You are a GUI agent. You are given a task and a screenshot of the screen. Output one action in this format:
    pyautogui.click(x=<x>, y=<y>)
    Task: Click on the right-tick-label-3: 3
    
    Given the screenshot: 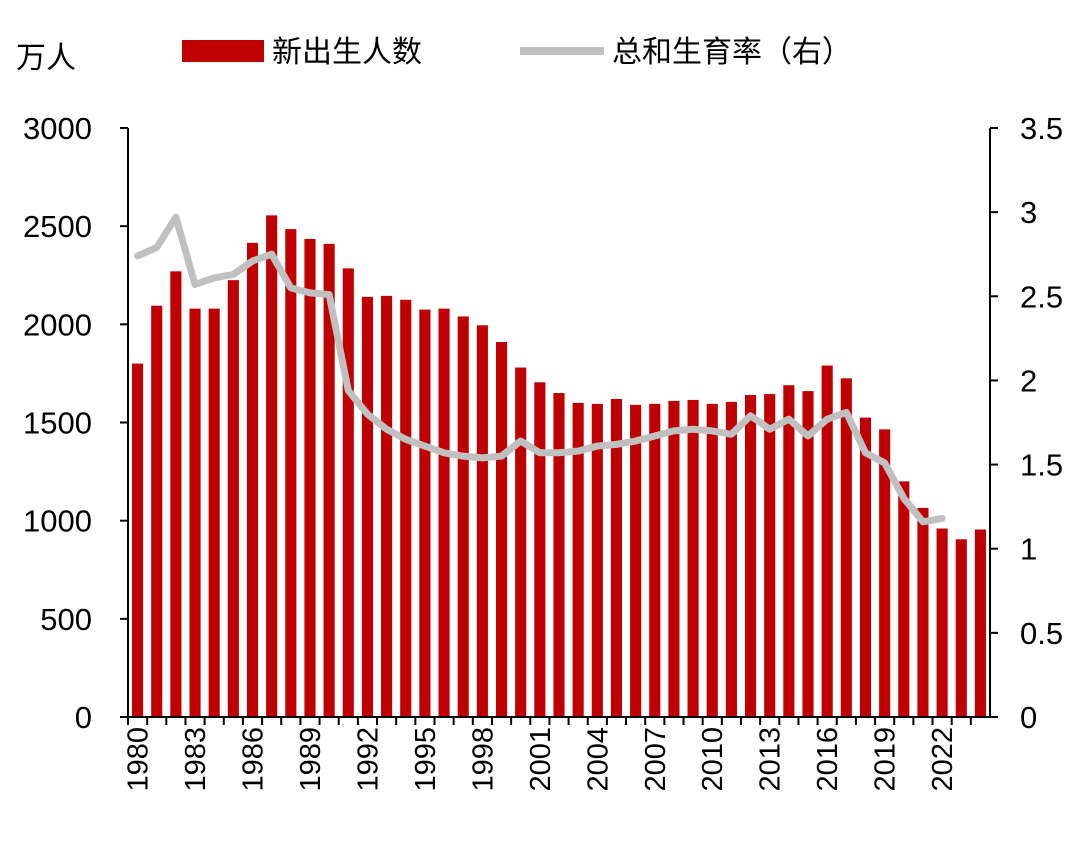 What is the action you would take?
    pyautogui.click(x=1028, y=212)
    